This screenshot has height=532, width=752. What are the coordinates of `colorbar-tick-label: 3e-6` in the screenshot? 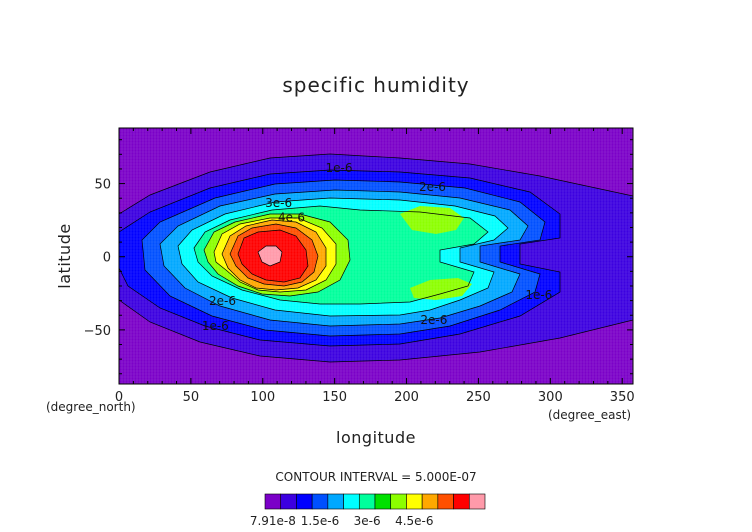 It's located at (367, 521).